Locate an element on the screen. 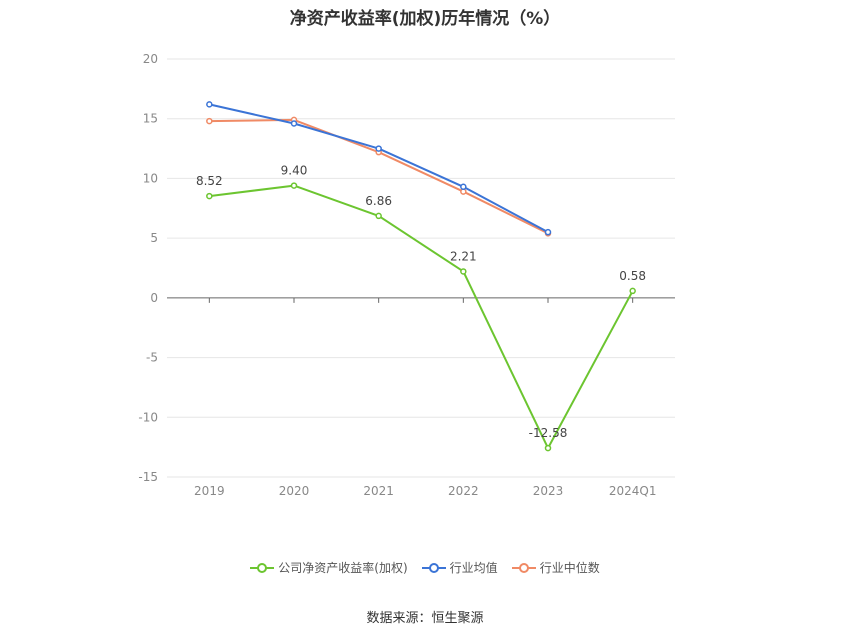 The height and width of the screenshot is (637, 850). legend-item-industry-mean: 行业均值 is located at coordinates (459, 567).